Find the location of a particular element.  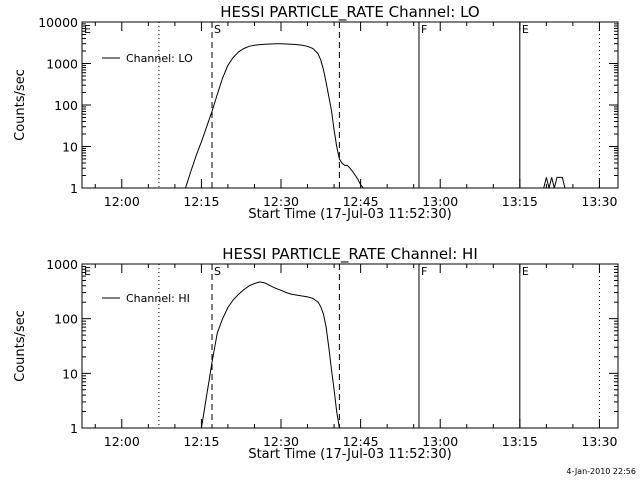

legend-label: Channel: LO is located at coordinates (159, 58).